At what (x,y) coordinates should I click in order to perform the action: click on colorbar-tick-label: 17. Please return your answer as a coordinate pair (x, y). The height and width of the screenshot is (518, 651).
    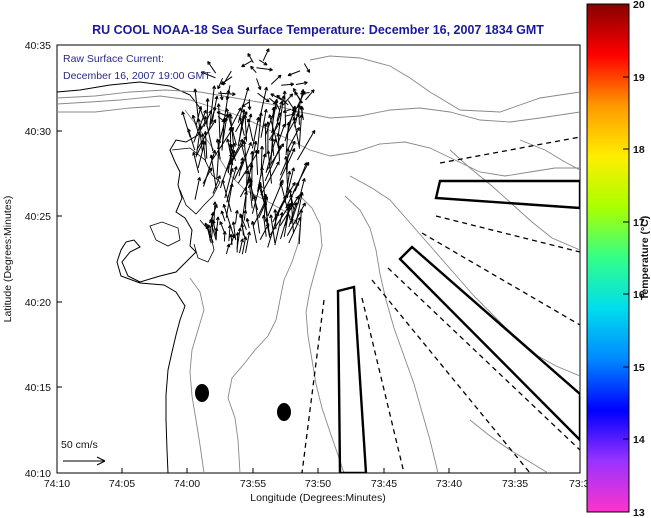
    Looking at the image, I should click on (639, 223).